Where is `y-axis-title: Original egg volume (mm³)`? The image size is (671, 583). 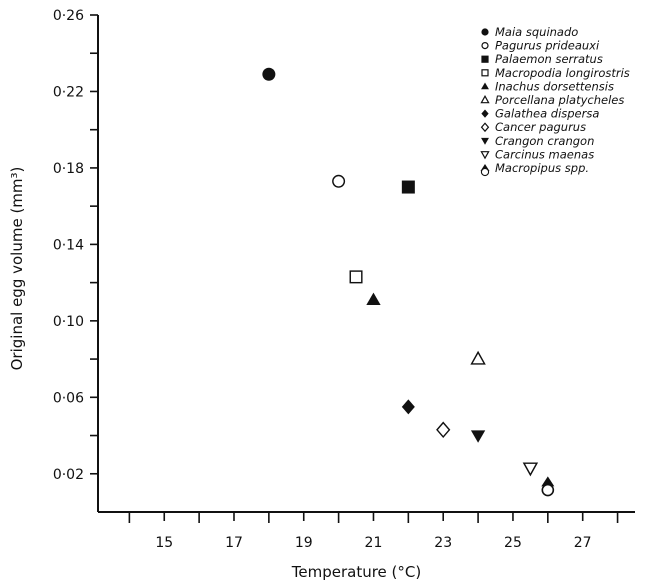 y-axis-title: Original egg volume (mm³) is located at coordinates (17, 269).